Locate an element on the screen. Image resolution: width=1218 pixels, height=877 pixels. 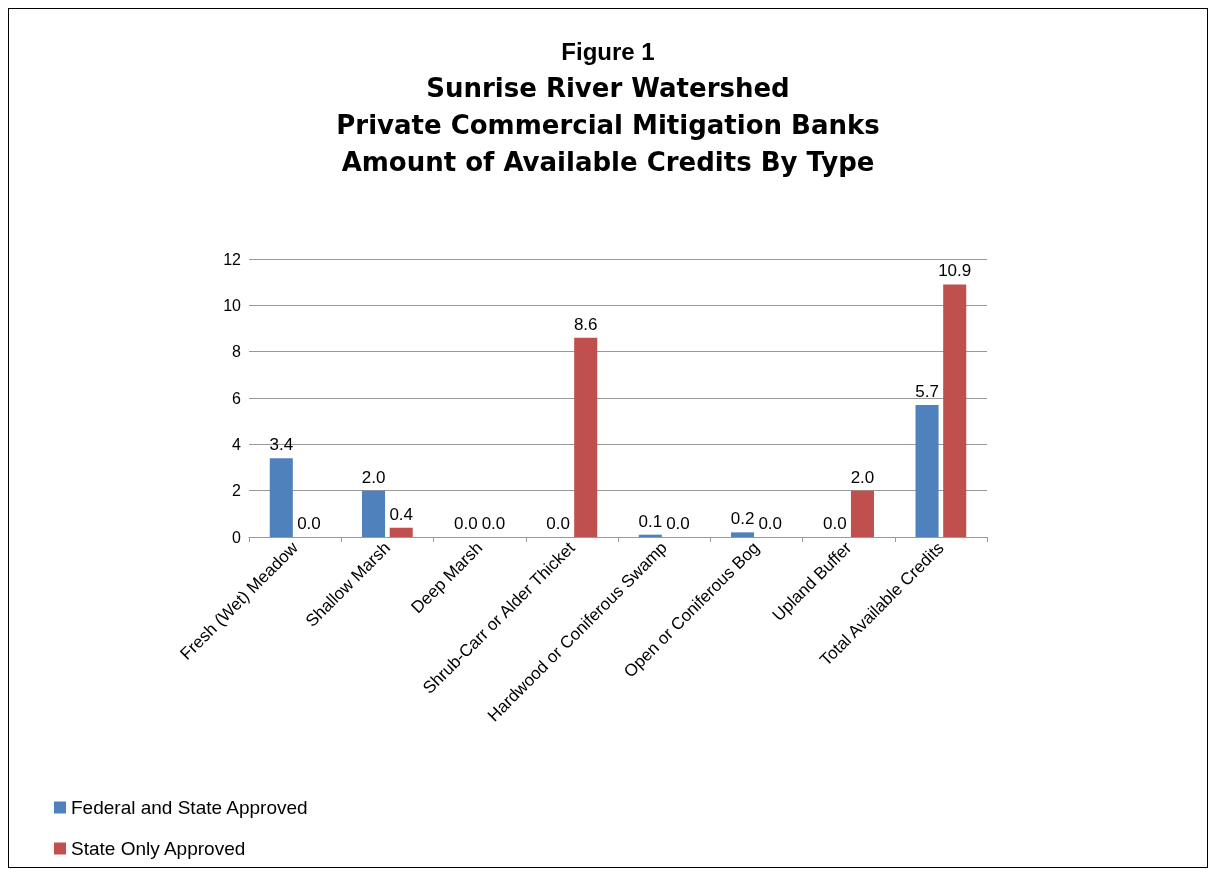
data-label: 0.1 is located at coordinates (650, 521).